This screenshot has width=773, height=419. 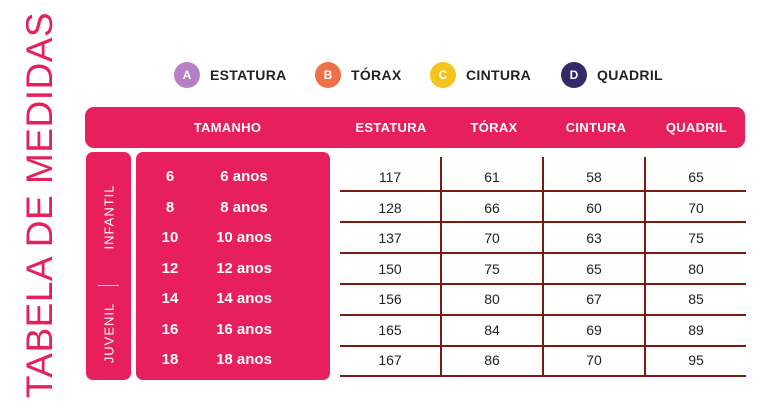 What do you see at coordinates (594, 207) in the screenshot?
I see `cell-cintura: 60` at bounding box center [594, 207].